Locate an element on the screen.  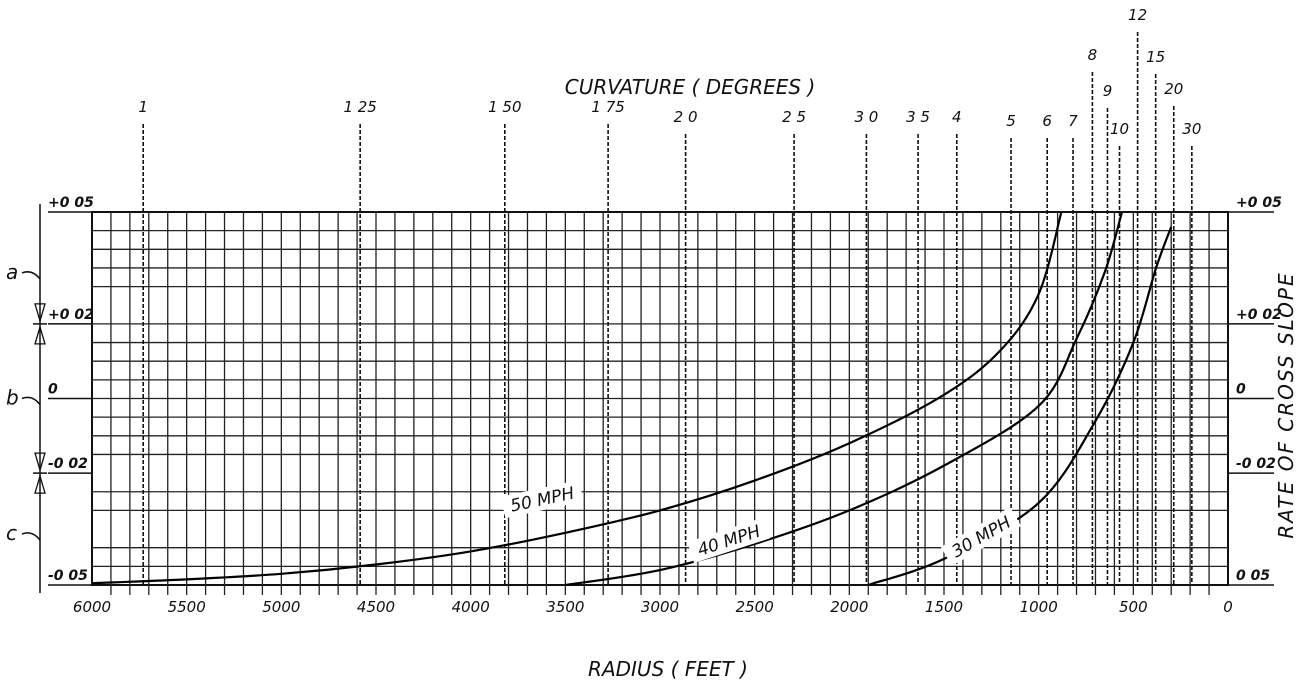
x-tick-label: 4000 is located at coordinates (471, 607).